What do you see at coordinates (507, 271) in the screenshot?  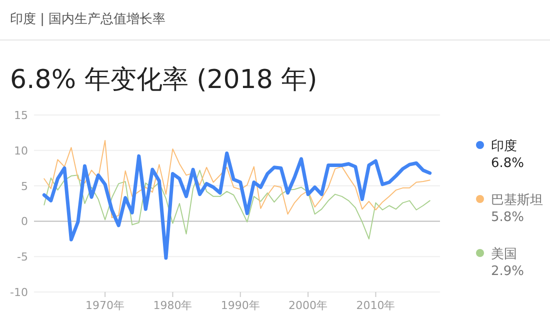 I see `text: 2.9%` at bounding box center [507, 271].